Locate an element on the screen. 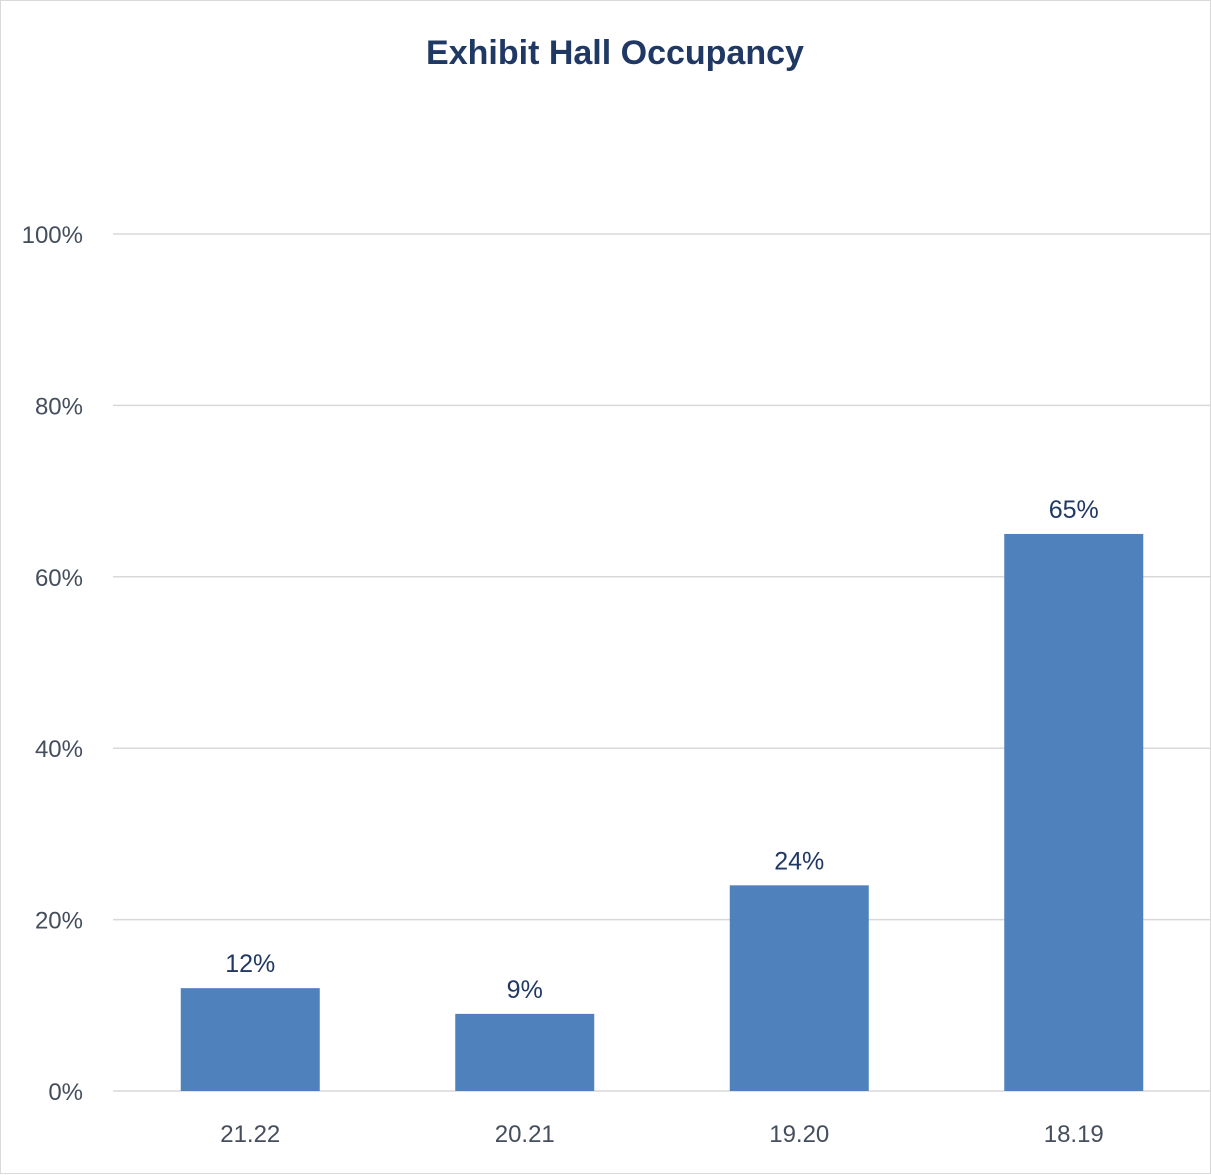 The height and width of the screenshot is (1175, 1211). data-label: 9% is located at coordinates (525, 990).